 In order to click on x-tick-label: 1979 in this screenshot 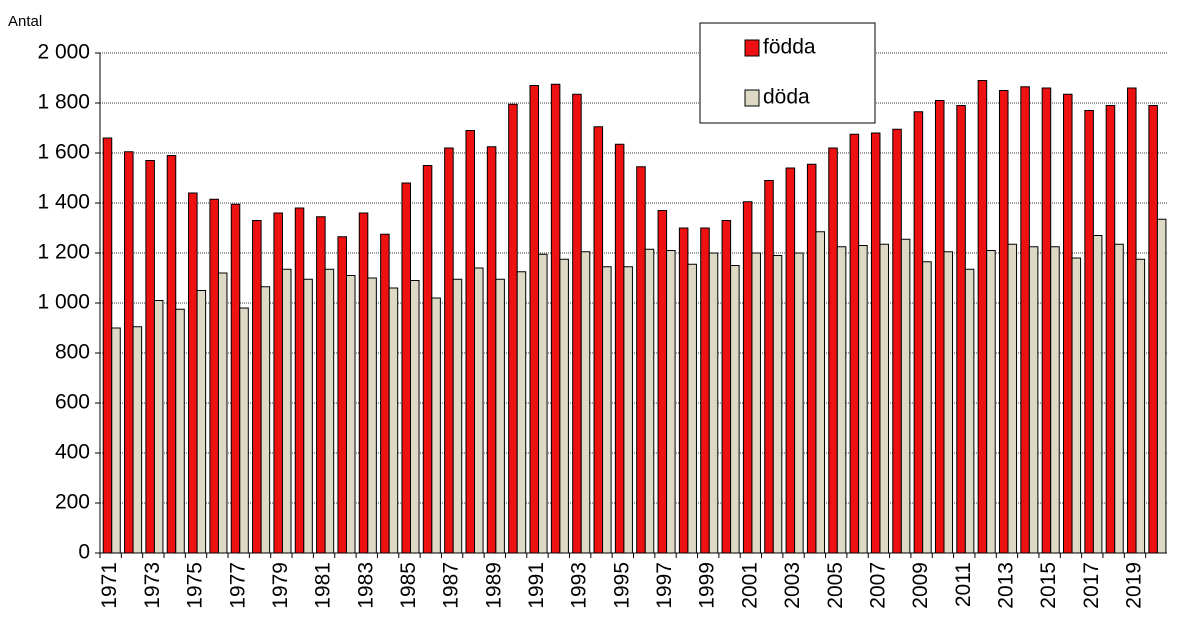, I will do `click(280, 585)`.